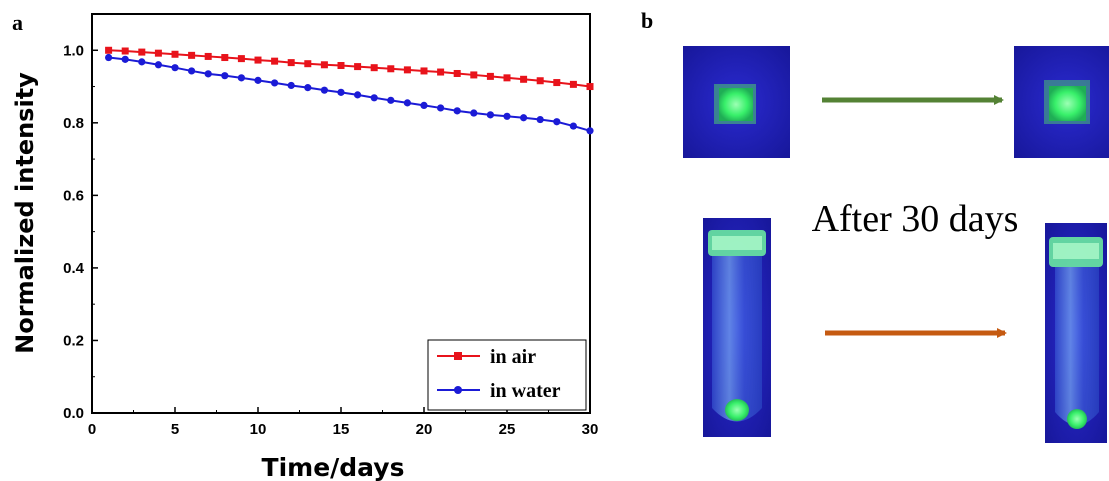 The height and width of the screenshot is (481, 1109). I want to click on series-layer, so click(349, 90).